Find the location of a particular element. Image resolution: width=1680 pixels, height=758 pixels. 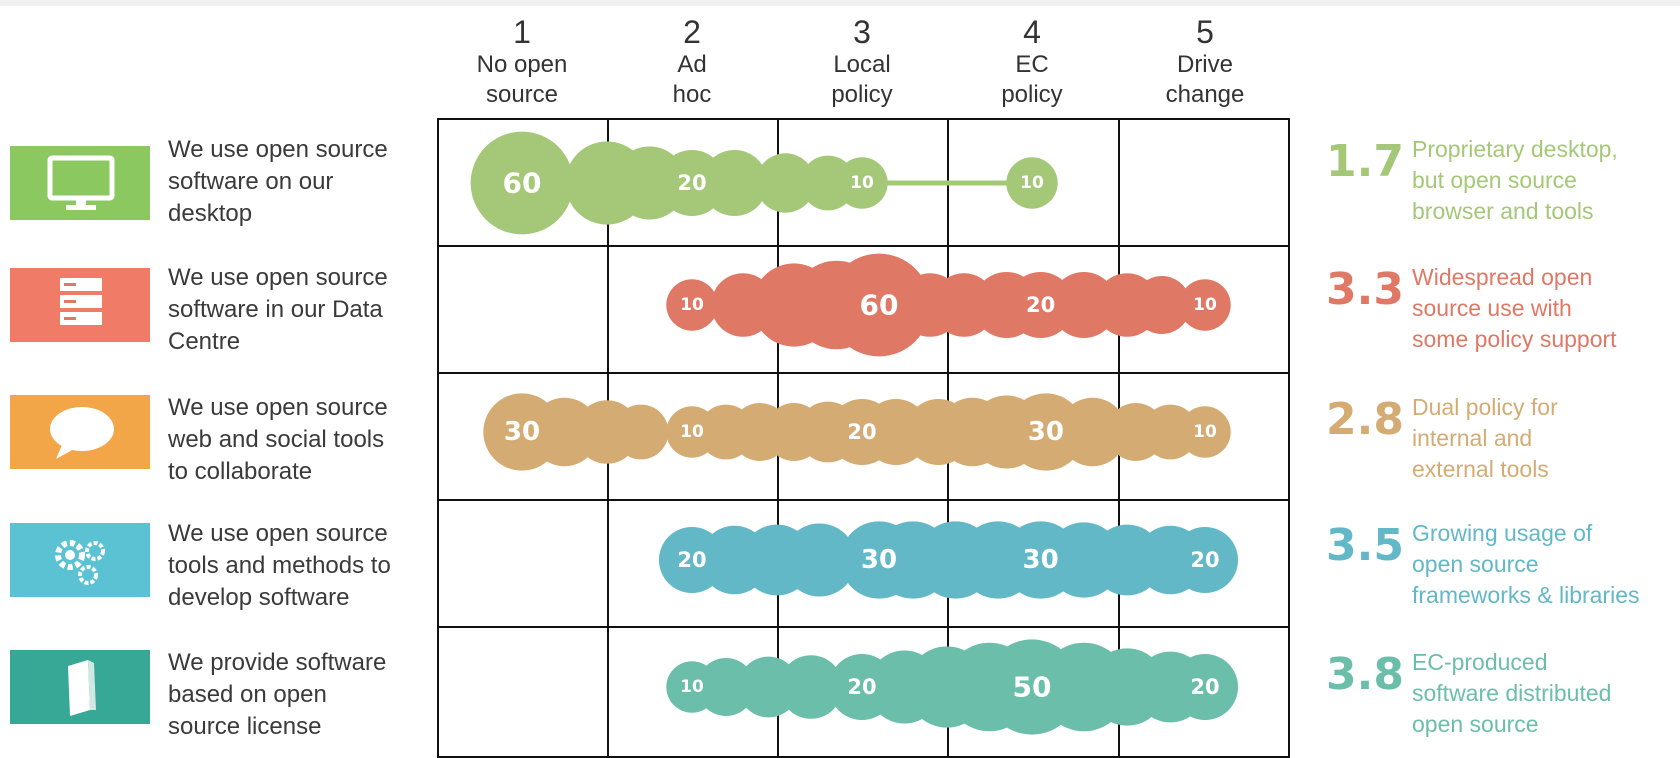

level-header-3: 3 Local policy is located at coordinates (862, 62).